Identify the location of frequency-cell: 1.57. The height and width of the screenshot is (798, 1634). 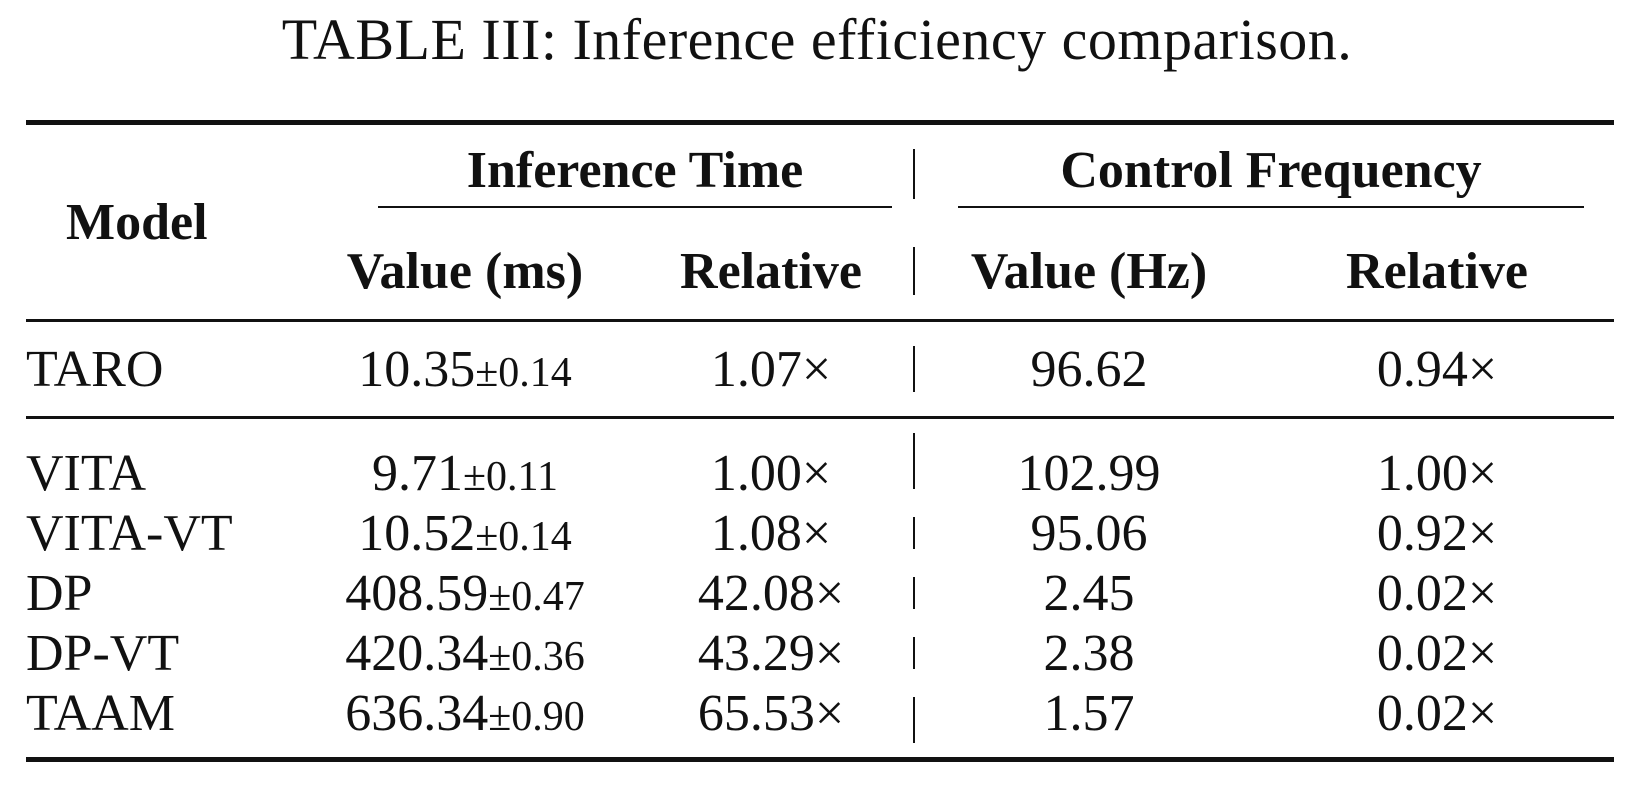
(1089, 713).